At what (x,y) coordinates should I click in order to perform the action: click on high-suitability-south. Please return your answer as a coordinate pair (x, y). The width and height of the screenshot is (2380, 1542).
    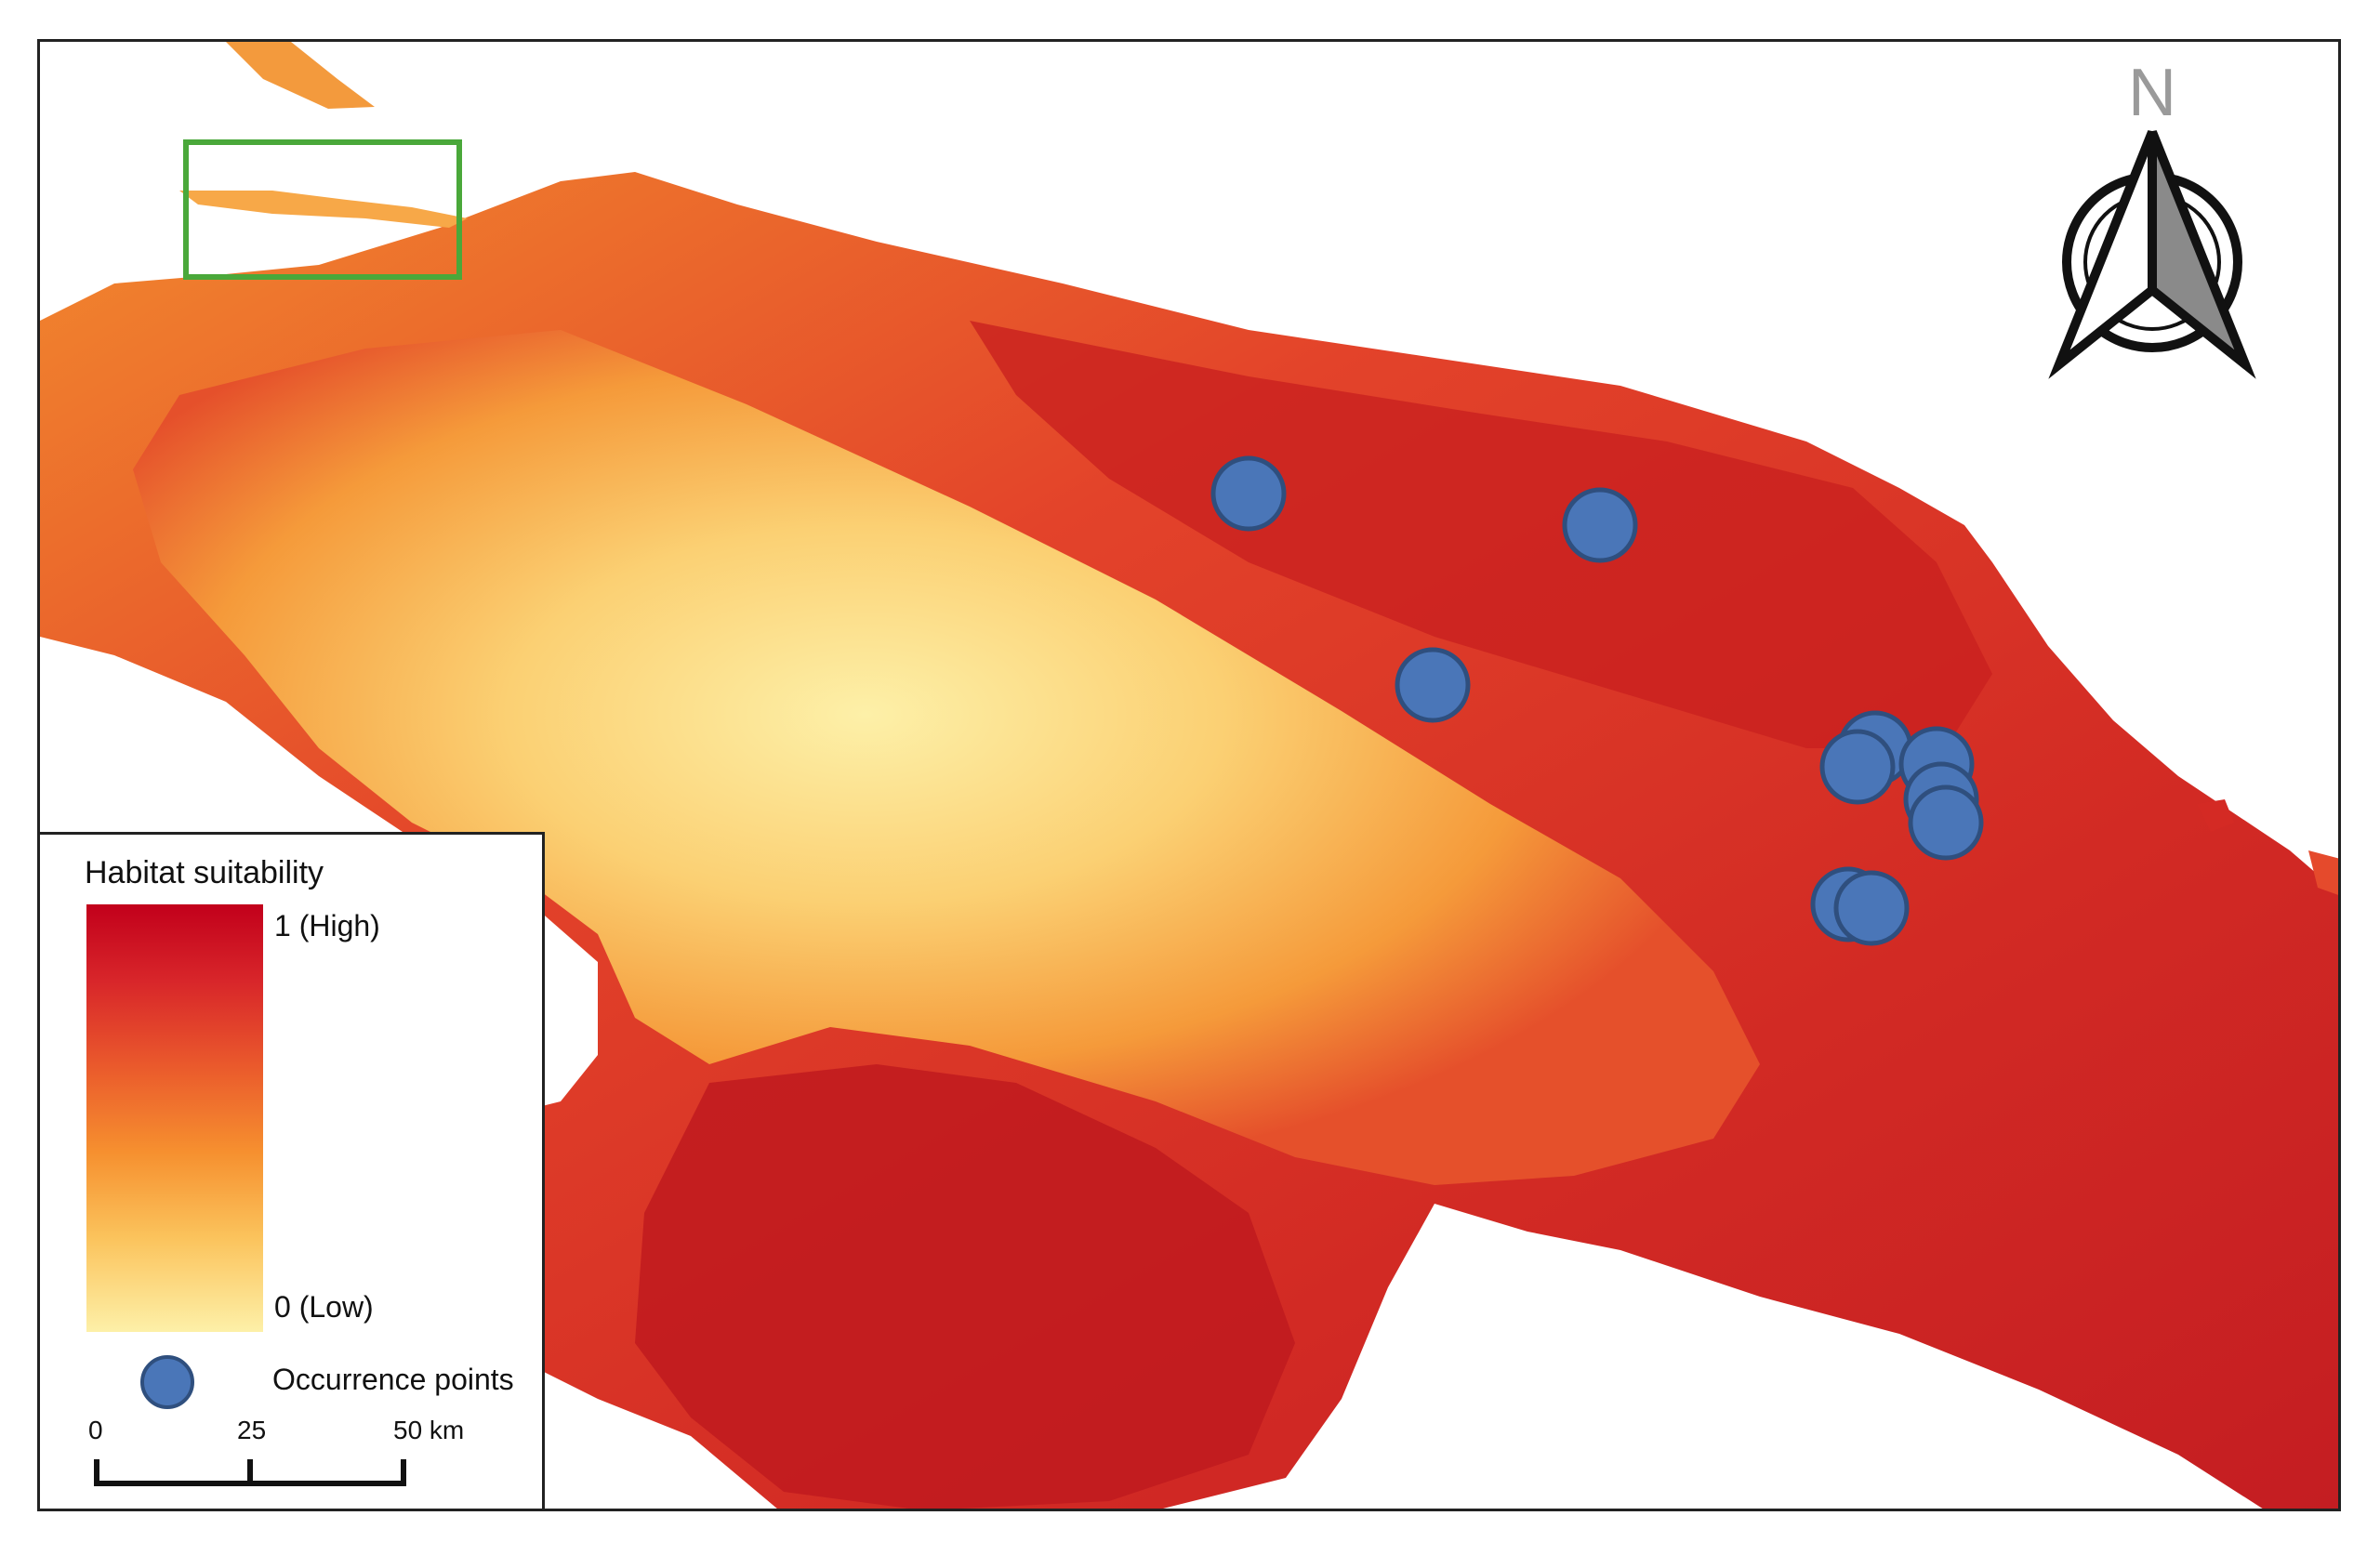
    Looking at the image, I should click on (965, 1286).